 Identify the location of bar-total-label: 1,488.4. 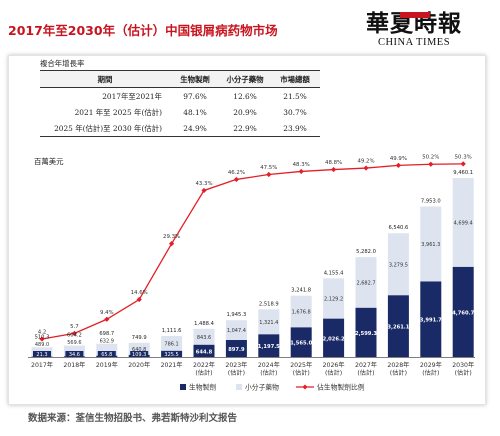
(204, 324).